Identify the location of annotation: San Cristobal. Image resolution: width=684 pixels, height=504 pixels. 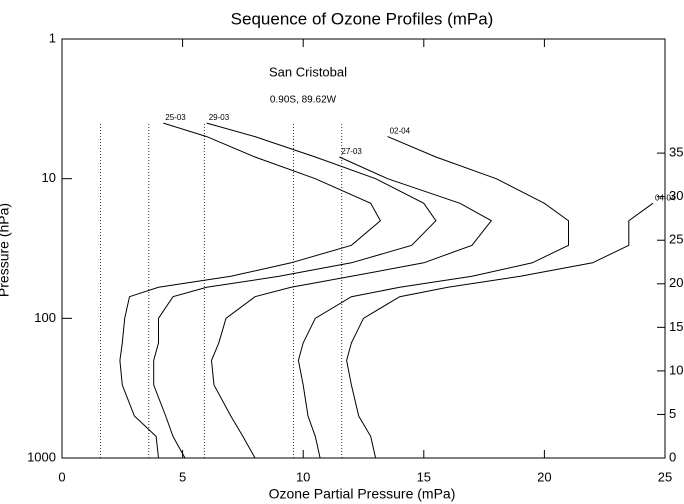
(308, 71).